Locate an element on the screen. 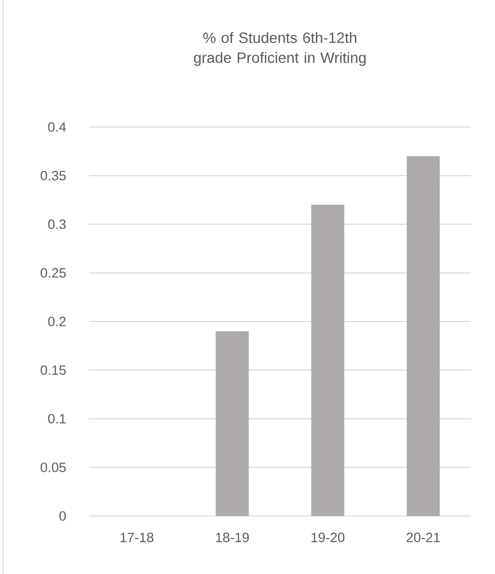 Image resolution: width=495 pixels, height=574 pixels. y-tick-label: 0.2 is located at coordinates (57, 321).